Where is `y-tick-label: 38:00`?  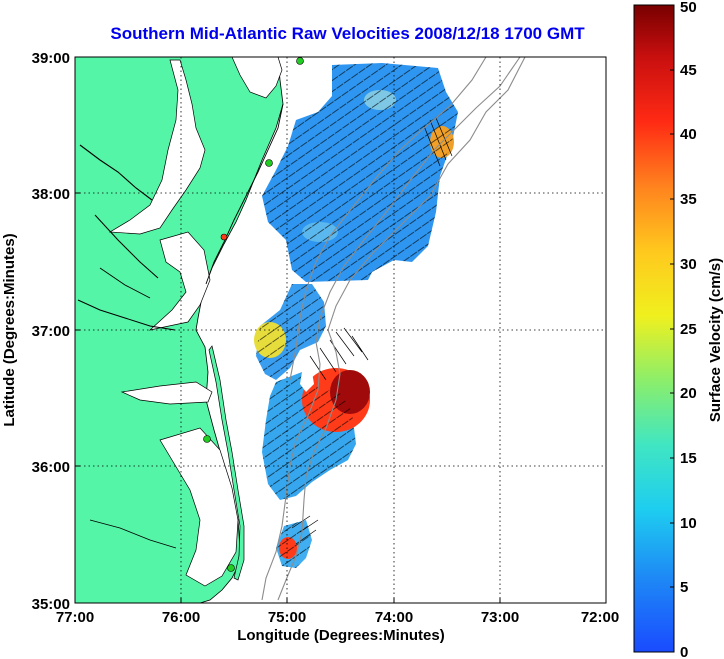 y-tick-label: 38:00 is located at coordinates (51, 194).